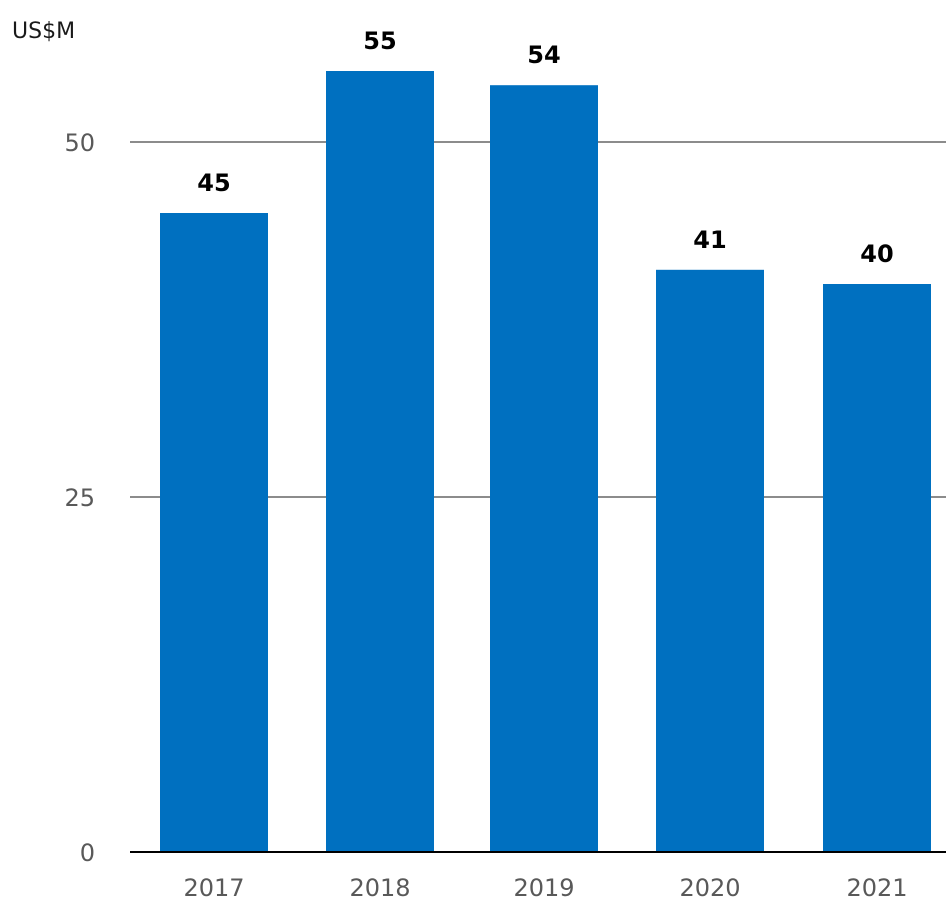 The width and height of the screenshot is (946, 906). What do you see at coordinates (709, 240) in the screenshot?
I see `data-label-2020: 41` at bounding box center [709, 240].